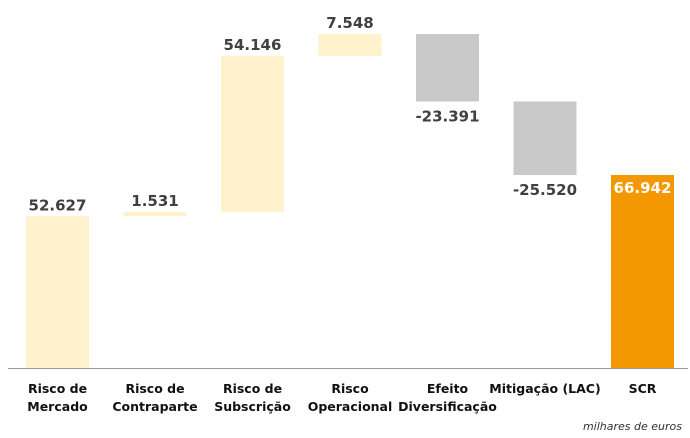  I want to click on value-label-2: 54.146, so click(253, 45).